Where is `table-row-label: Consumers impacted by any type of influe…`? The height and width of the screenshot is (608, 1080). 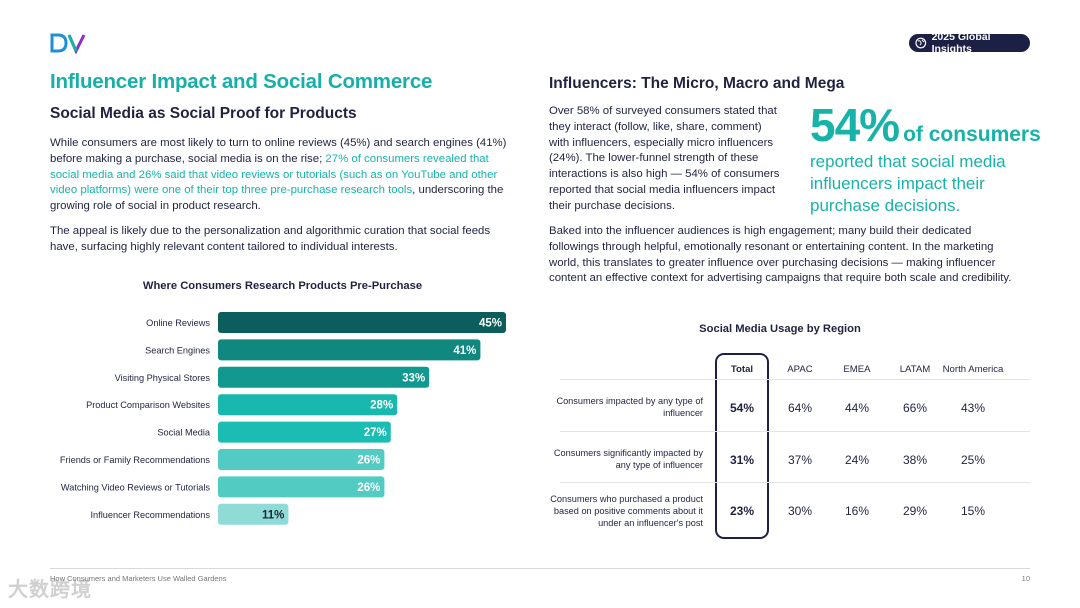 table-row-label: Consumers impacted by any type of influe… is located at coordinates (629, 407).